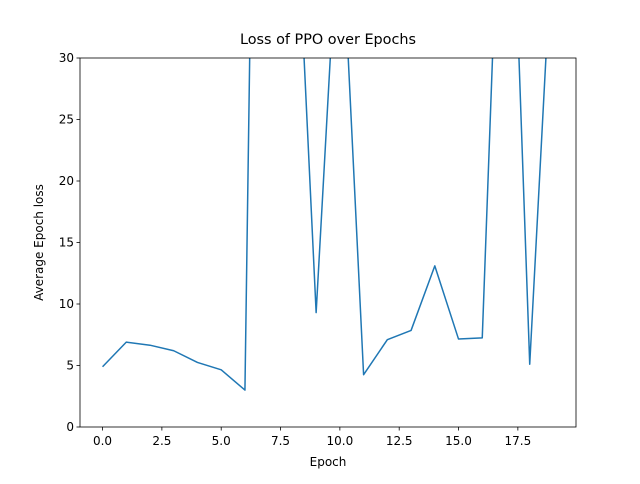  I want to click on x-tick-label: 7.5, so click(280, 441).